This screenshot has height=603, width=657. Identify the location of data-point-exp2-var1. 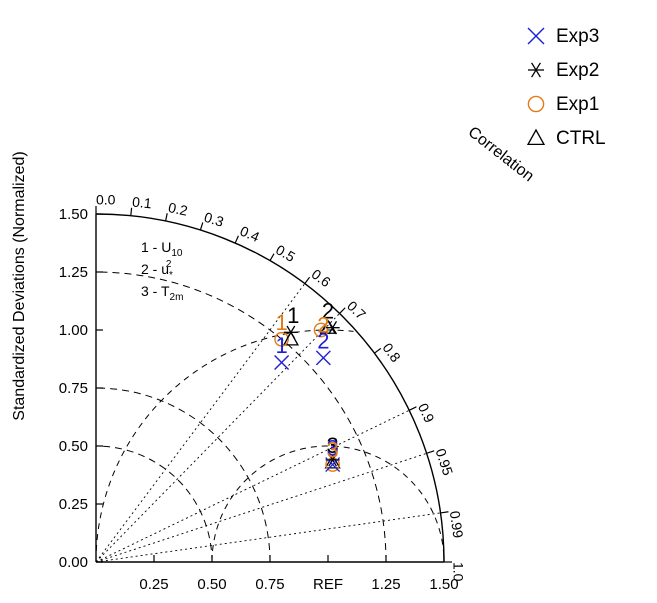
(290, 332).